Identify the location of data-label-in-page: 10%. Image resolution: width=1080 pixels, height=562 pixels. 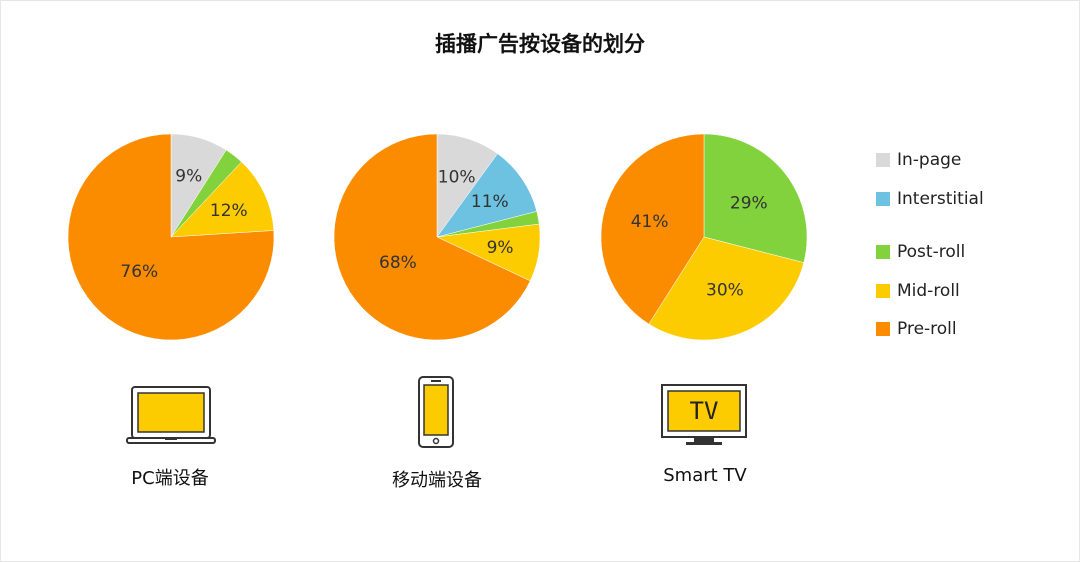
(457, 177).